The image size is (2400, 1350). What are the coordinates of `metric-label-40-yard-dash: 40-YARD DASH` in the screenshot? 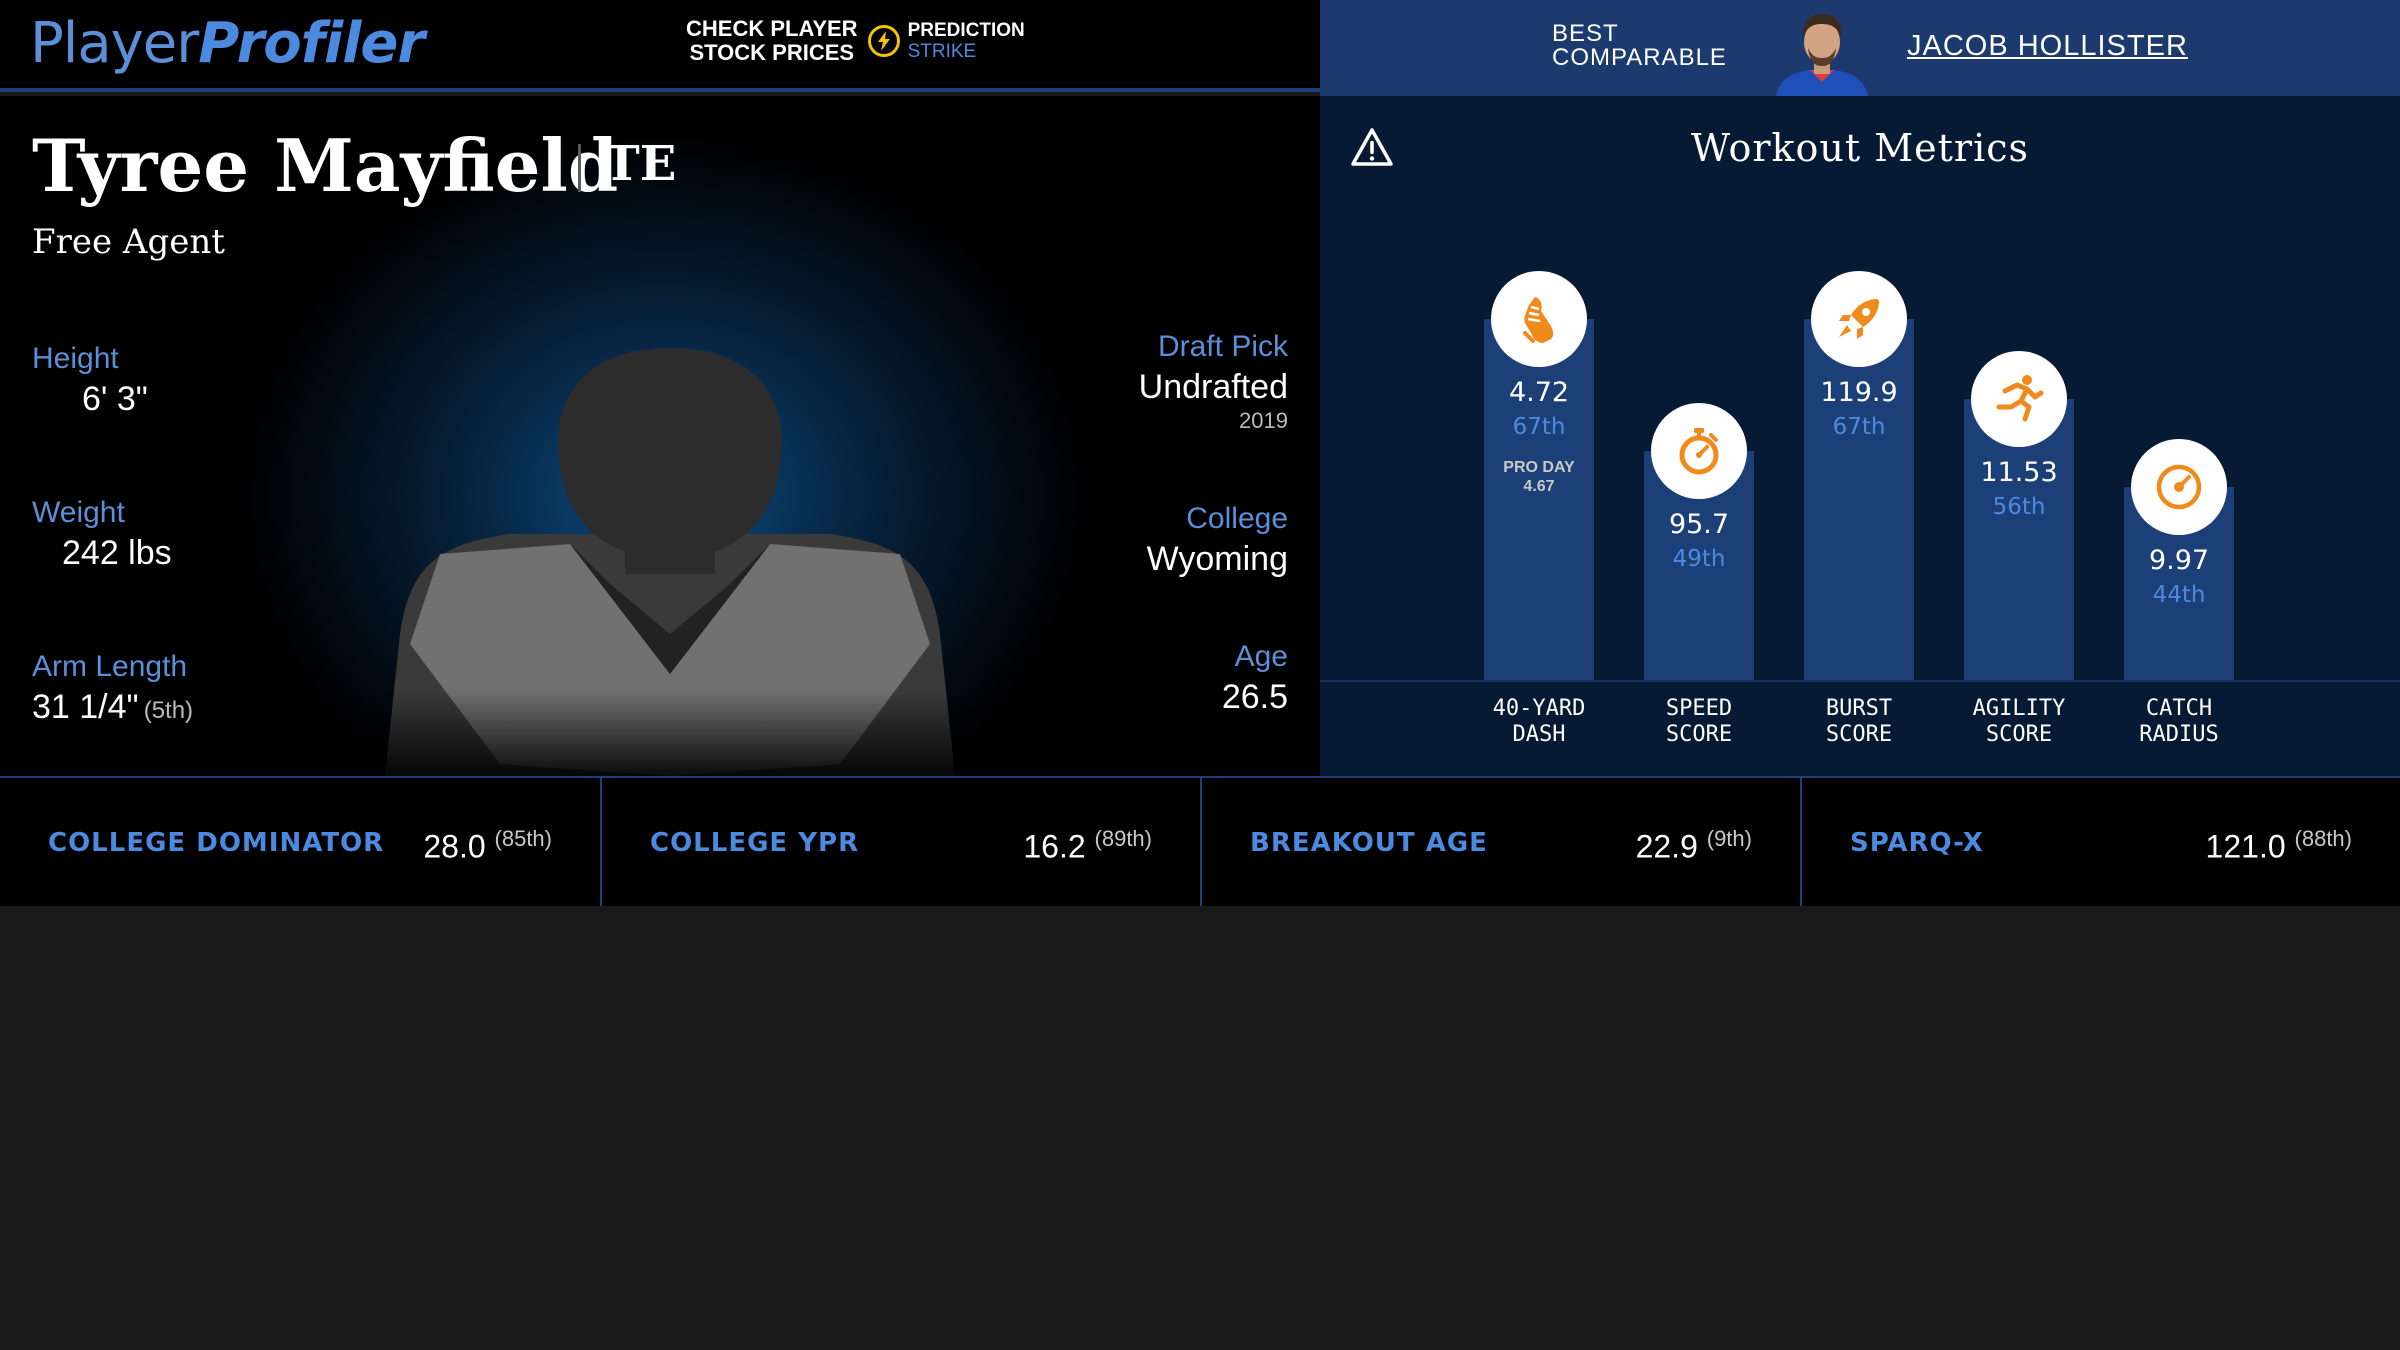 It's located at (1539, 721).